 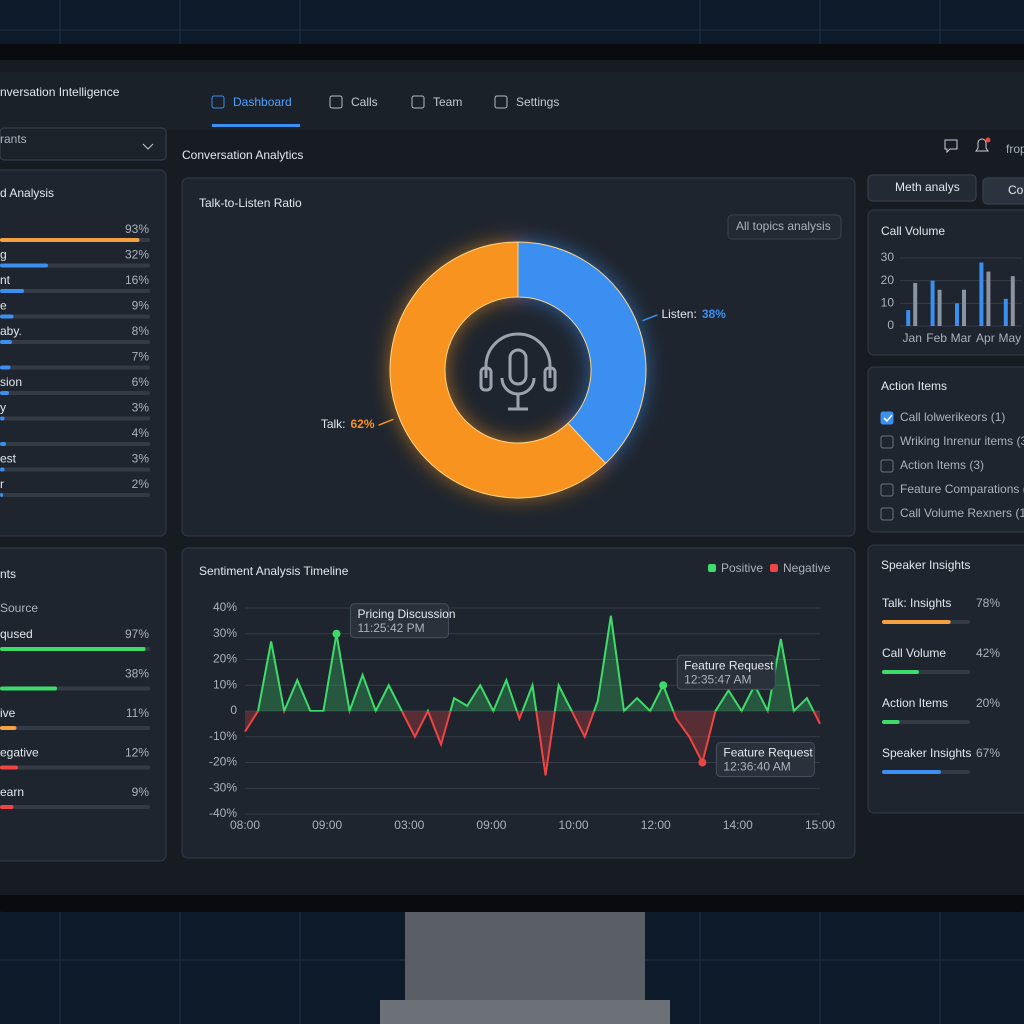 What do you see at coordinates (988, 753) in the screenshot?
I see `item-value: 67%` at bounding box center [988, 753].